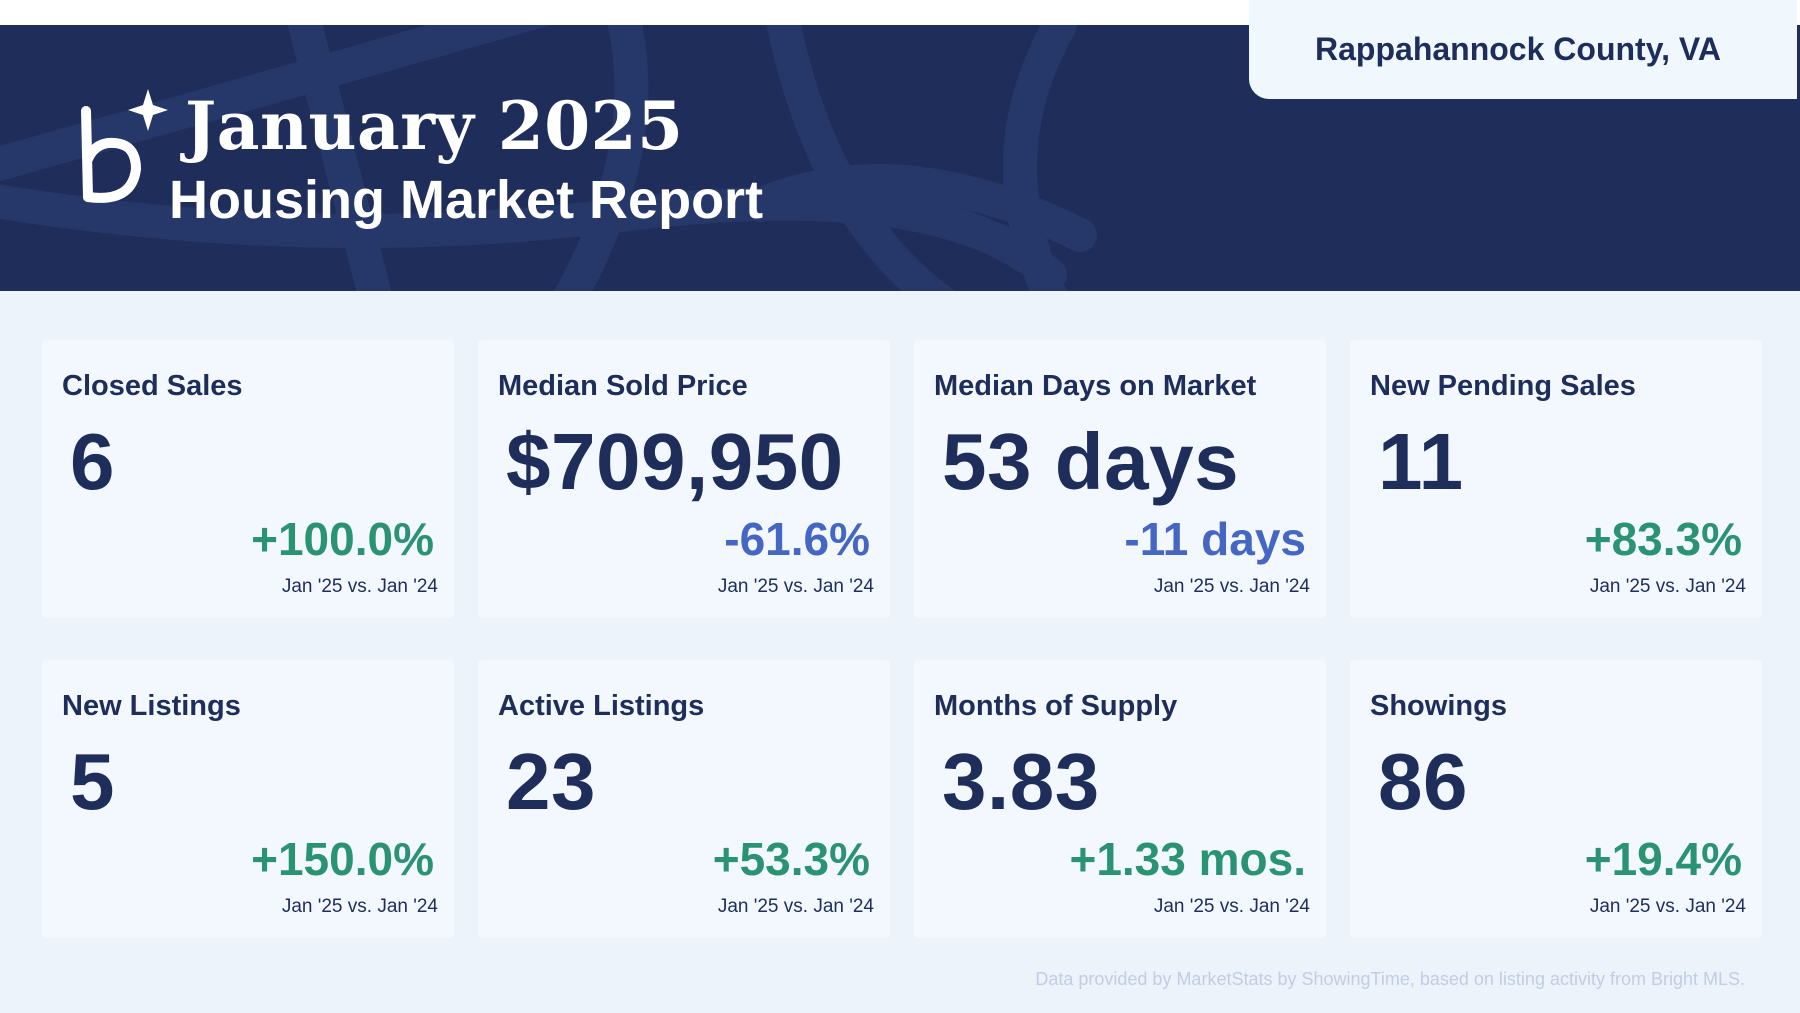 The image size is (1800, 1013). Describe the element at coordinates (152, 386) in the screenshot. I see `metric-label: Closed Sales` at that location.